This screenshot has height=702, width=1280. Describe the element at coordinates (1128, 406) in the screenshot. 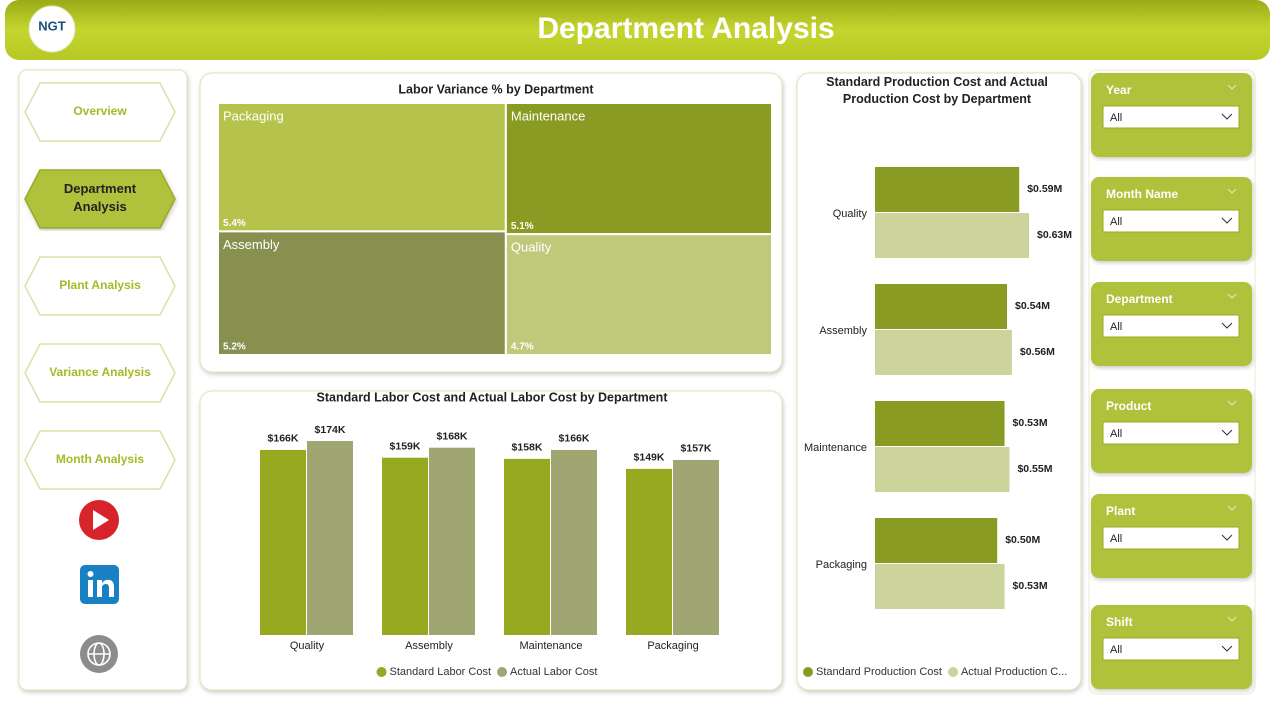

I see `filter-label: Product` at that location.